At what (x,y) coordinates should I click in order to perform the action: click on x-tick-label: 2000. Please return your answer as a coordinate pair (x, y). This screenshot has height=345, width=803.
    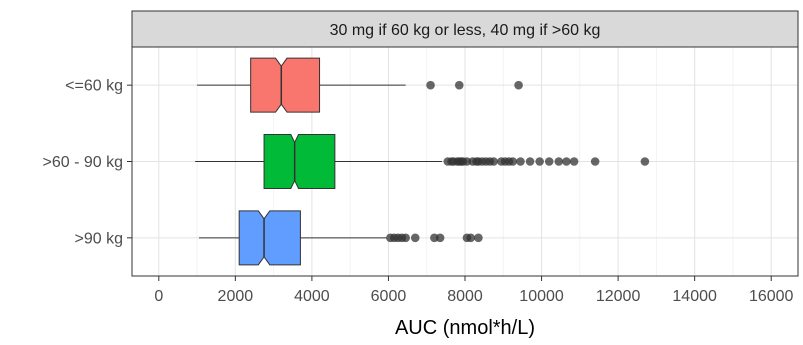
    Looking at the image, I should click on (236, 296).